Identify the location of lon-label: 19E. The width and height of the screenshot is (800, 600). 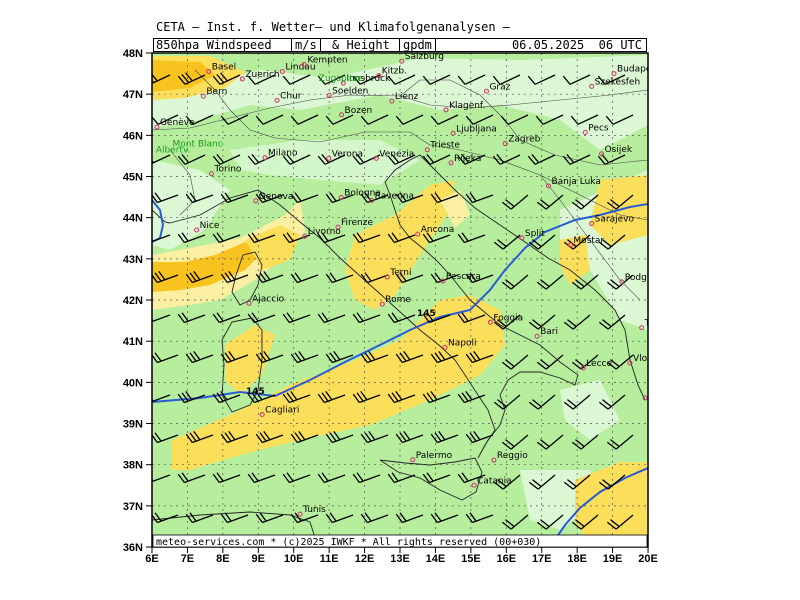
(613, 559).